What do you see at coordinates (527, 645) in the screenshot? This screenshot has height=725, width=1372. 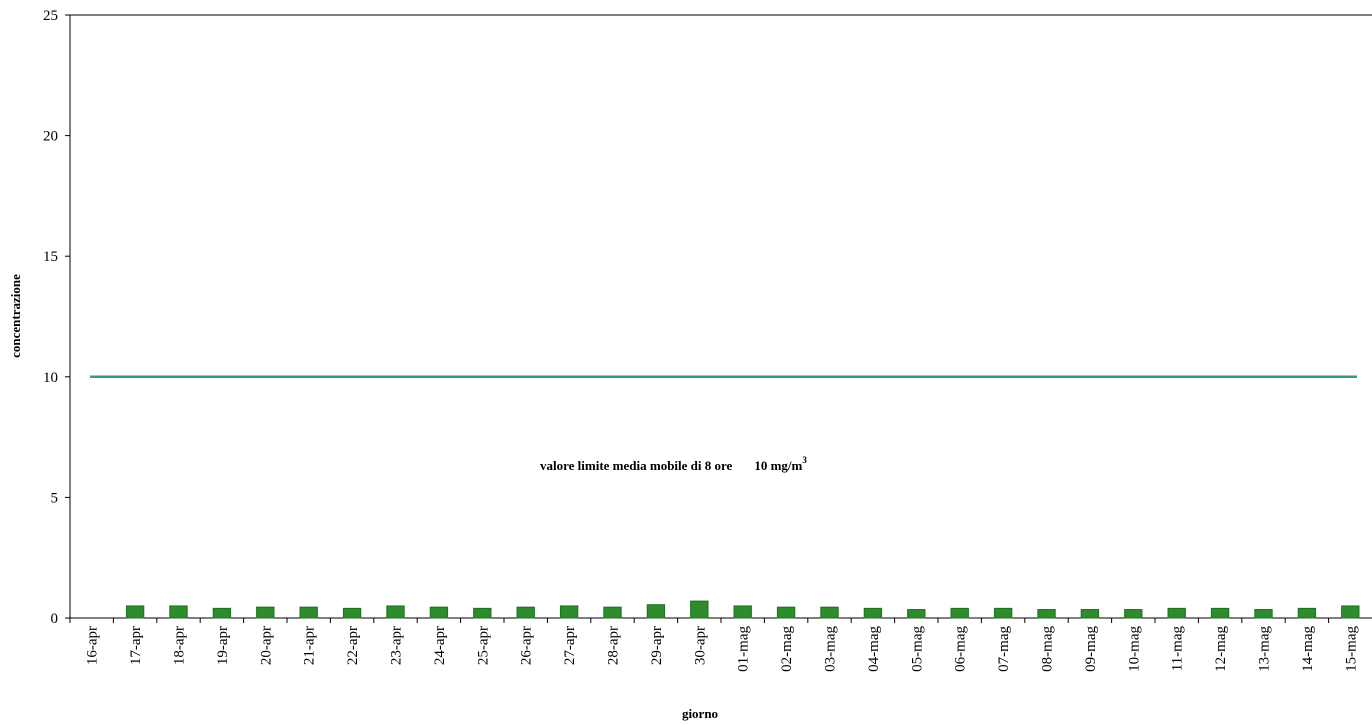 I see `x-tick-label: 26-apr` at bounding box center [527, 645].